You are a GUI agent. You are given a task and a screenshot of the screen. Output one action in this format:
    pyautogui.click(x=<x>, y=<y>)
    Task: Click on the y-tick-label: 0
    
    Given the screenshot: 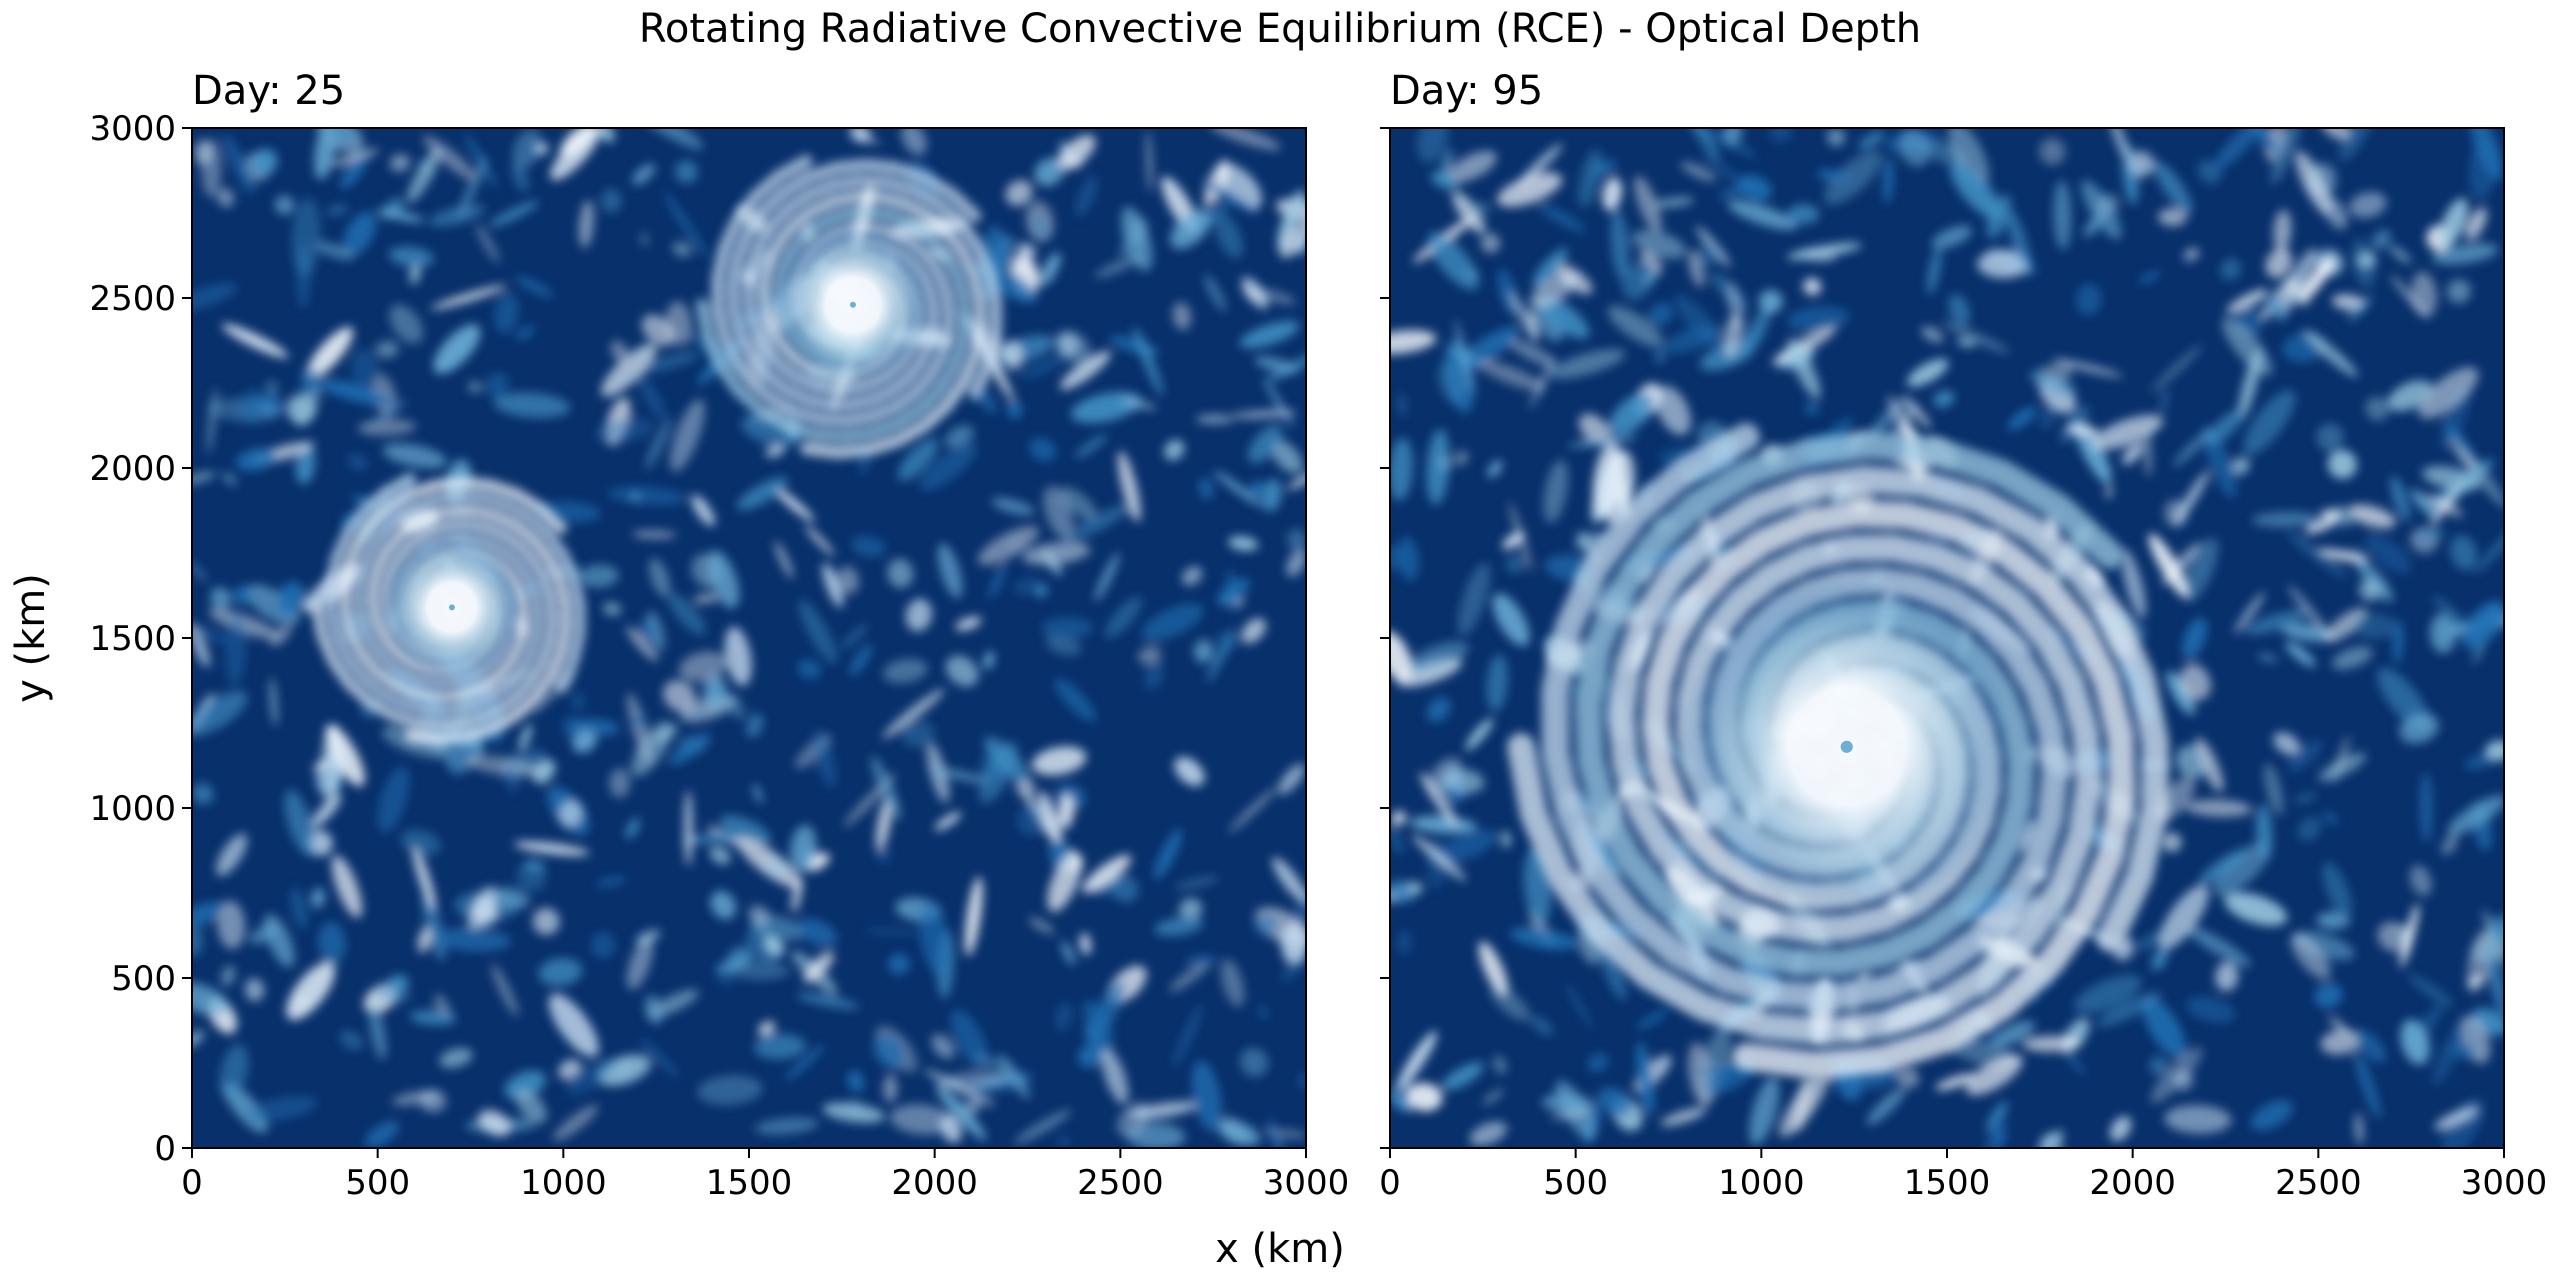 What is the action you would take?
    pyautogui.click(x=165, y=1149)
    